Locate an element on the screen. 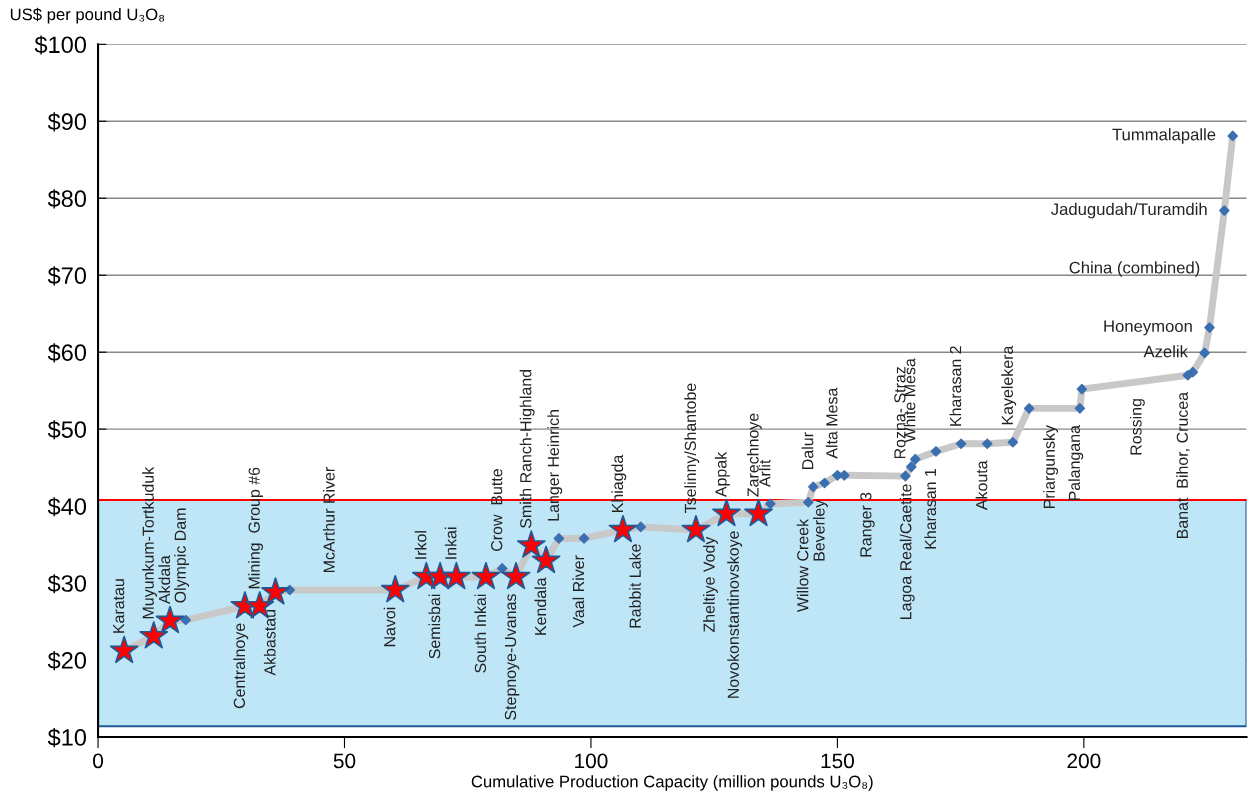 The image size is (1249, 806). annotation: Mining Group #6 is located at coordinates (255, 528).